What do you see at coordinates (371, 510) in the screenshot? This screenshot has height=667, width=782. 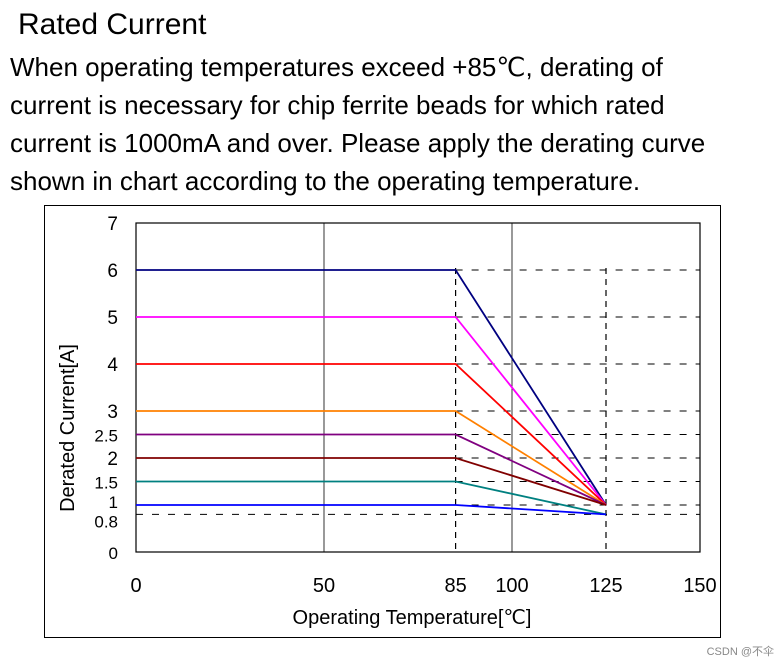 I see `series-line-1A` at bounding box center [371, 510].